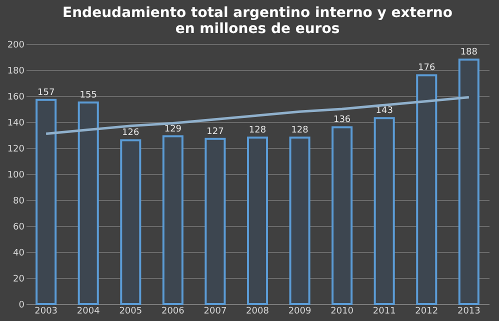 Image resolution: width=499 pixels, height=321 pixels. I want to click on x-tick-label: 2013, so click(468, 311).